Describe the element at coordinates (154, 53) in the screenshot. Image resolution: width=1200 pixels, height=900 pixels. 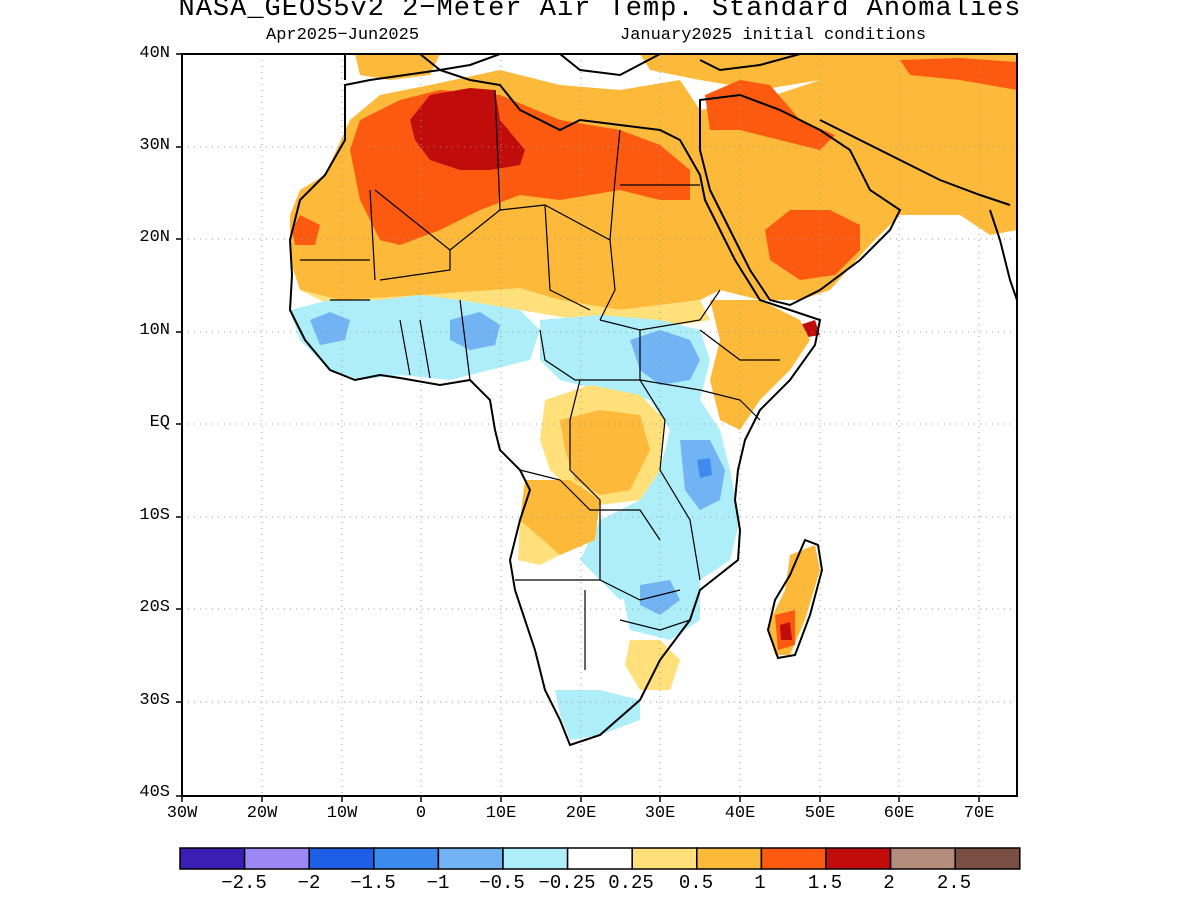
I see `lat-tick-label: 40N` at that location.